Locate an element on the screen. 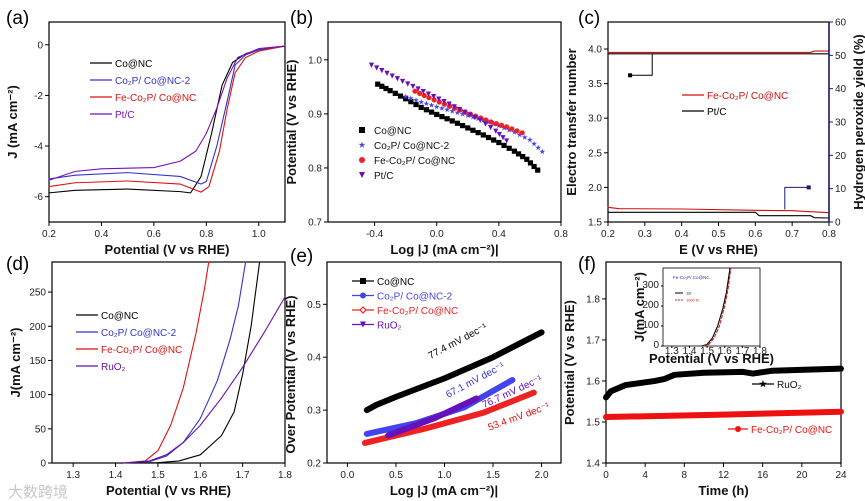  x-tick-label: 2.0 is located at coordinates (542, 475).